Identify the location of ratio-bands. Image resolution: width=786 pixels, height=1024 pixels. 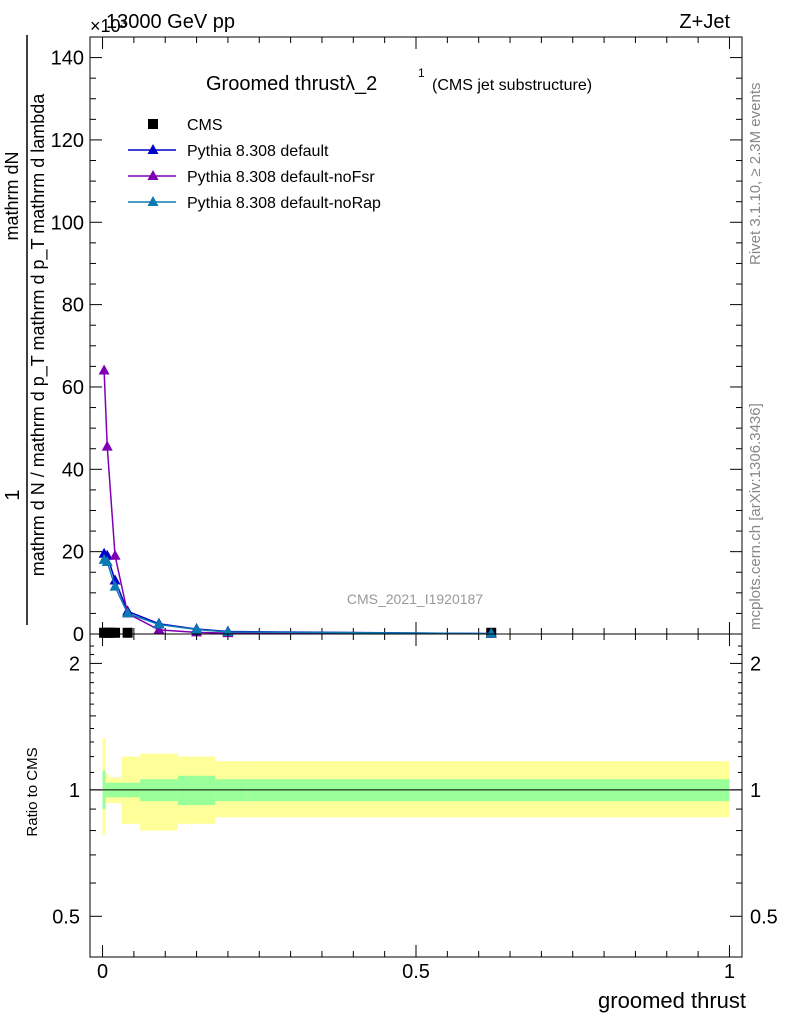
(416, 786).